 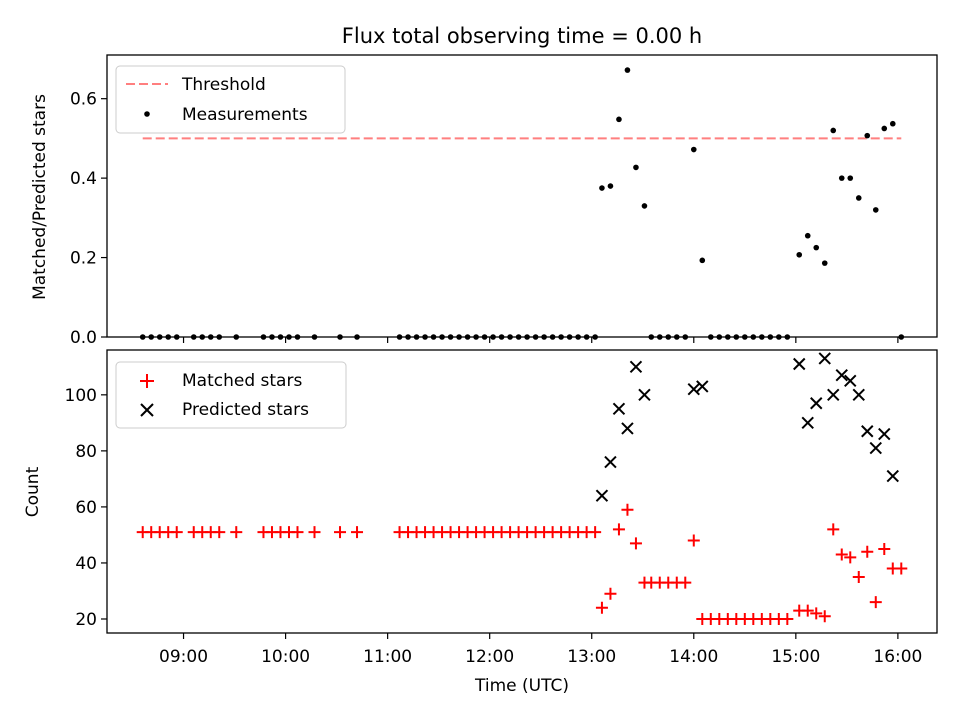 What do you see at coordinates (147, 381) in the screenshot?
I see `legend-matched-swatch` at bounding box center [147, 381].